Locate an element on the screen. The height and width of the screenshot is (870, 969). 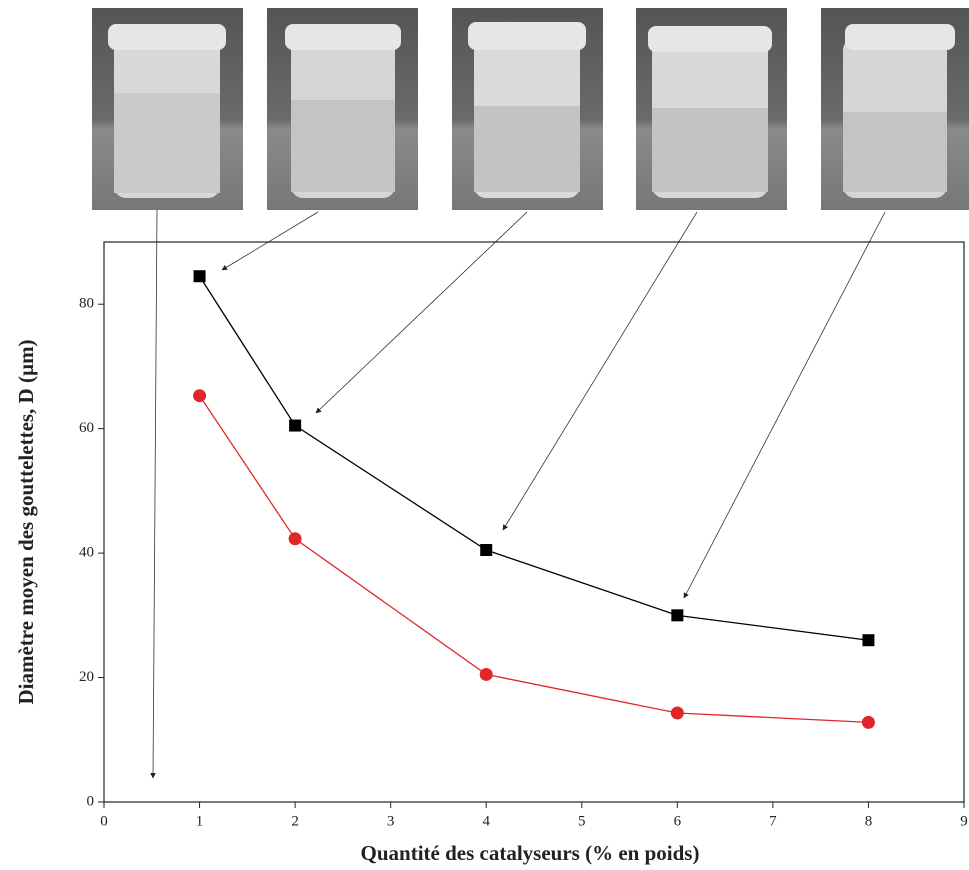
x-tick-label: 5 is located at coordinates (582, 821).